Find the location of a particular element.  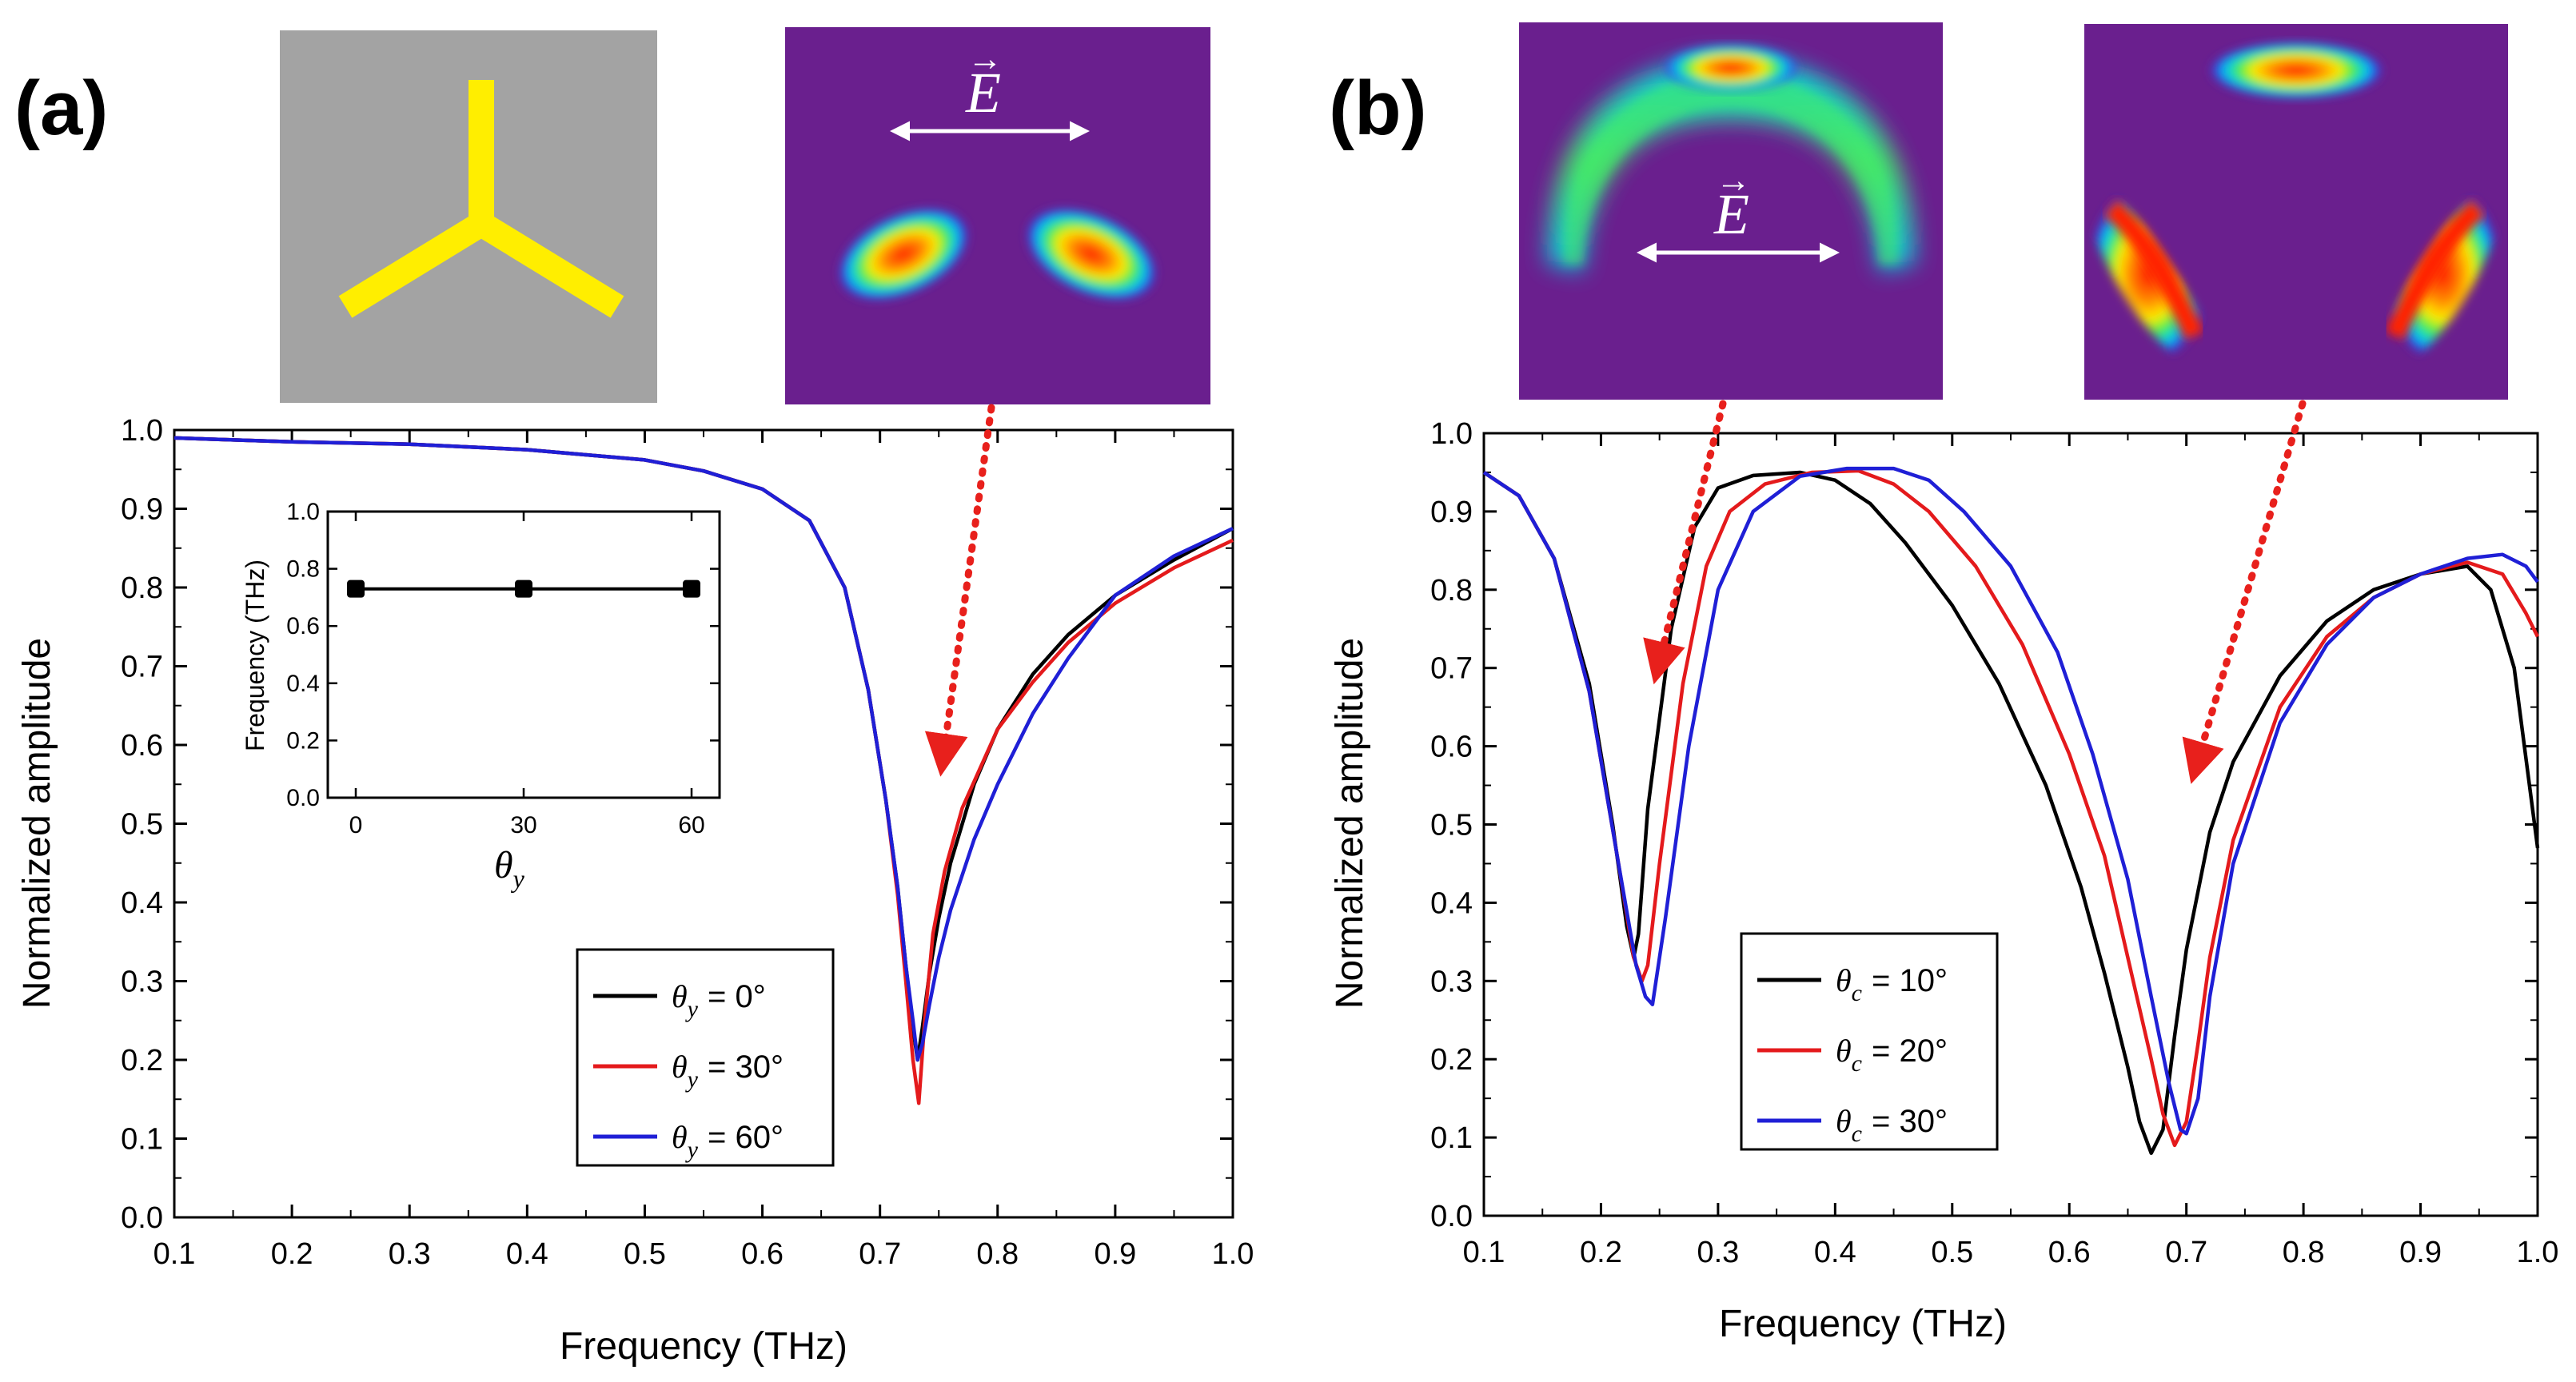

legend-label-1: θc = 10° is located at coordinates (1892, 984).